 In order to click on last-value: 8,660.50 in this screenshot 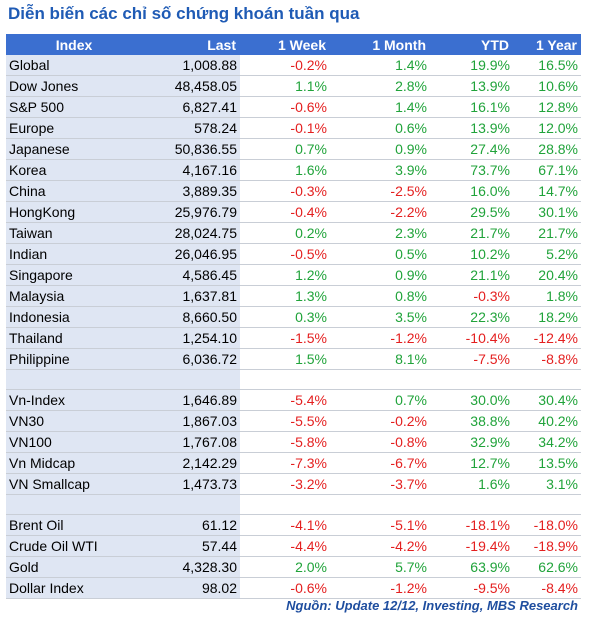, I will do `click(191, 317)`.